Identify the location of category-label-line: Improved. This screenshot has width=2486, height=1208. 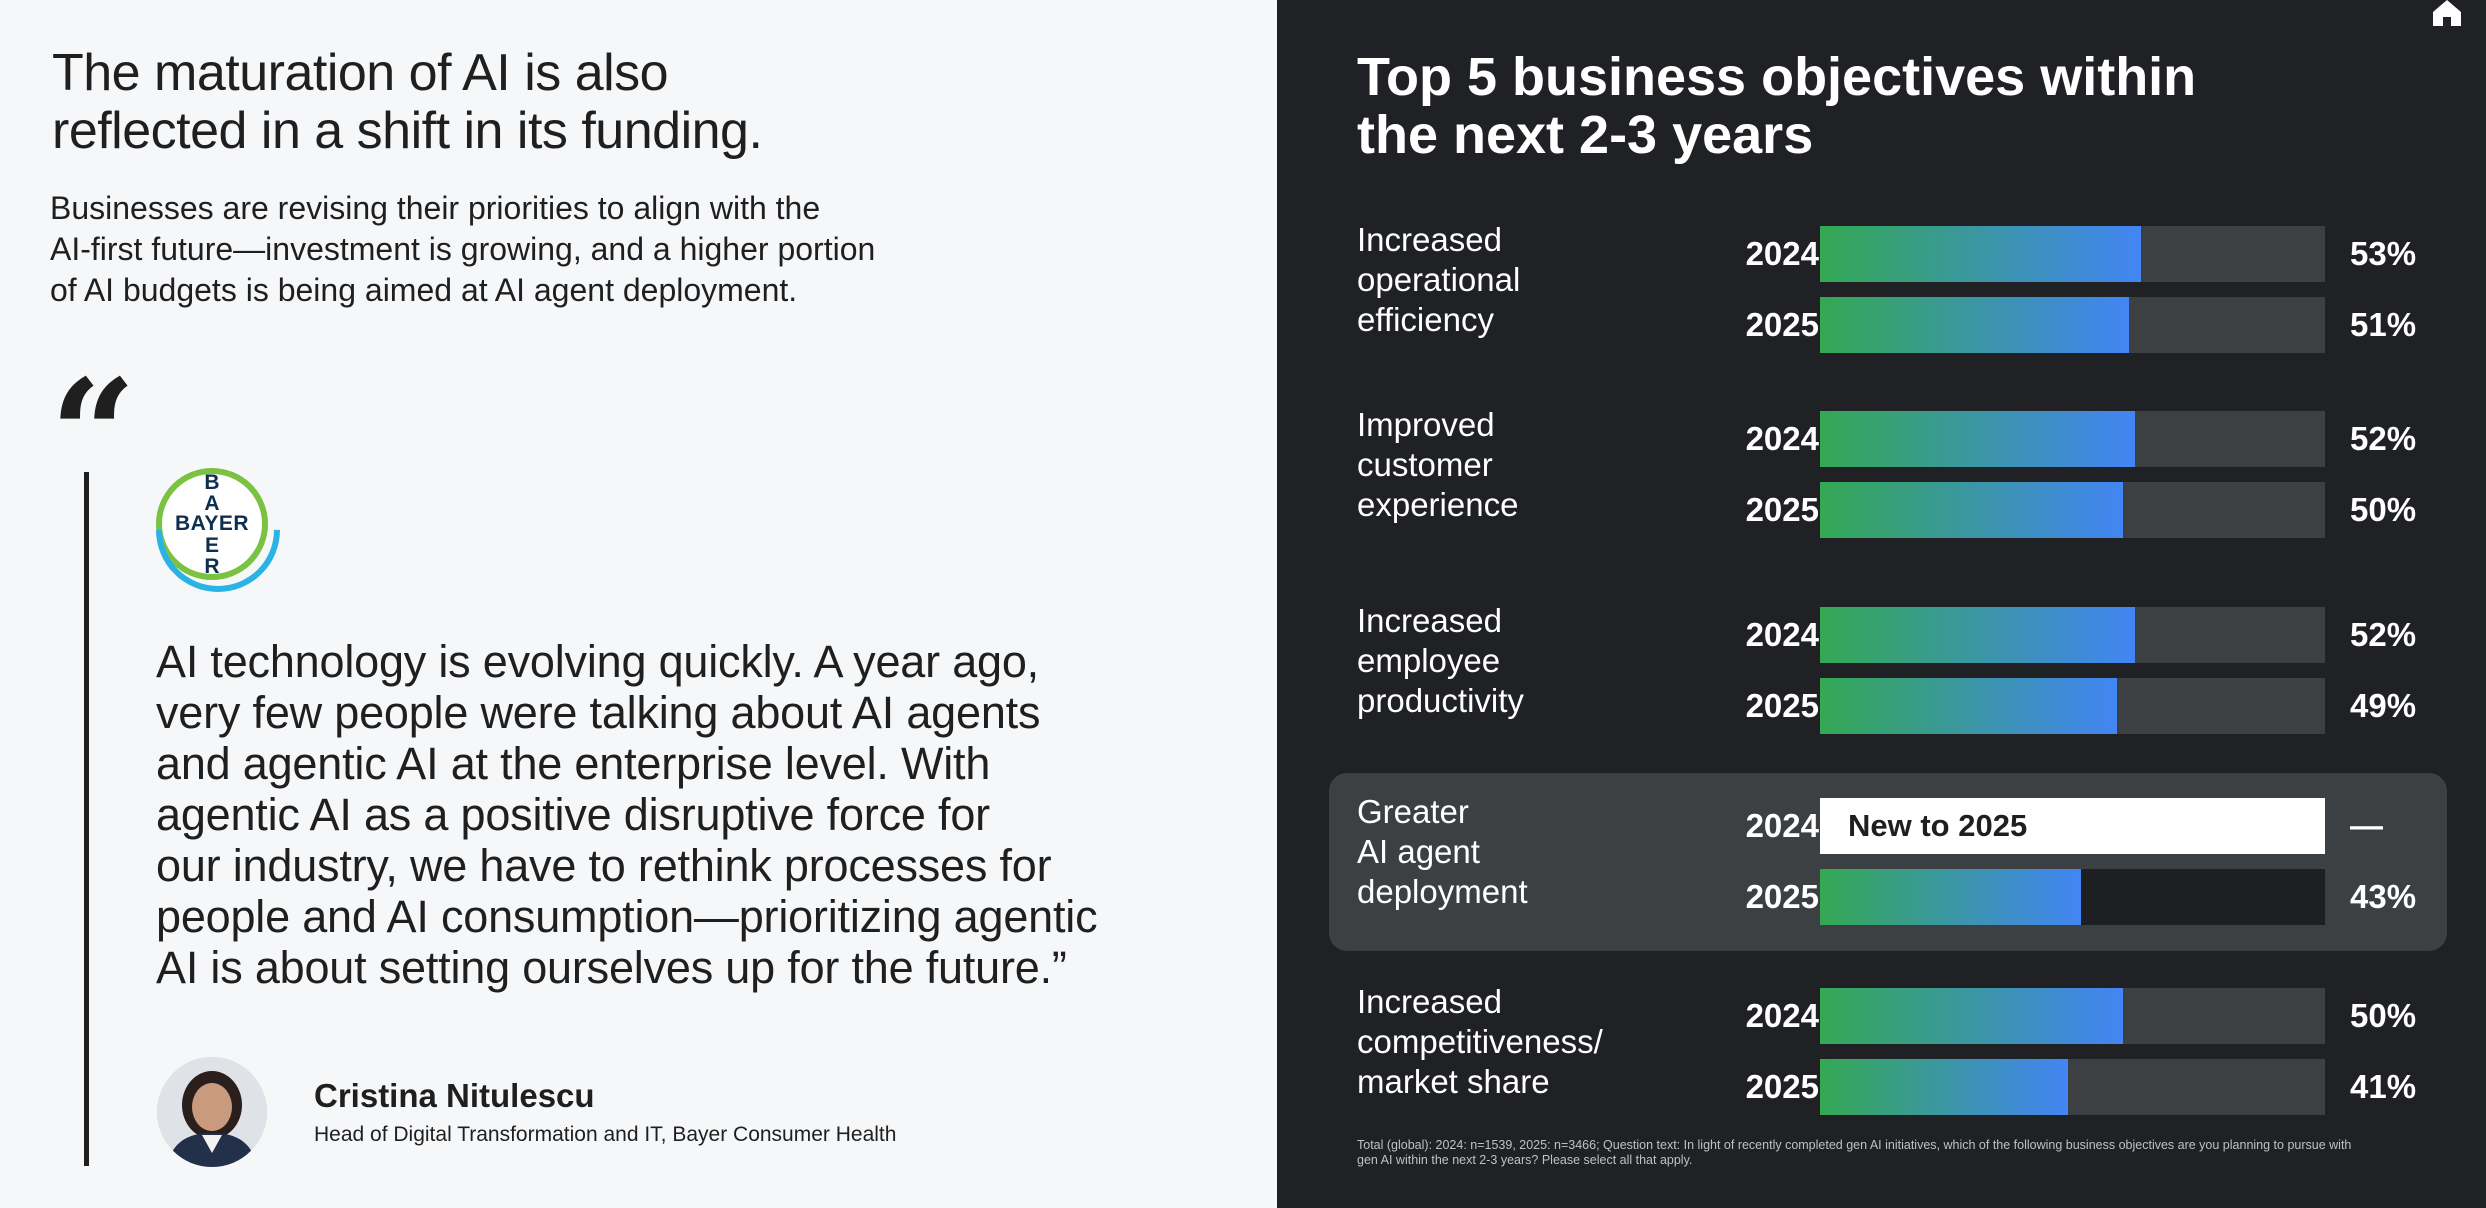
(1426, 424).